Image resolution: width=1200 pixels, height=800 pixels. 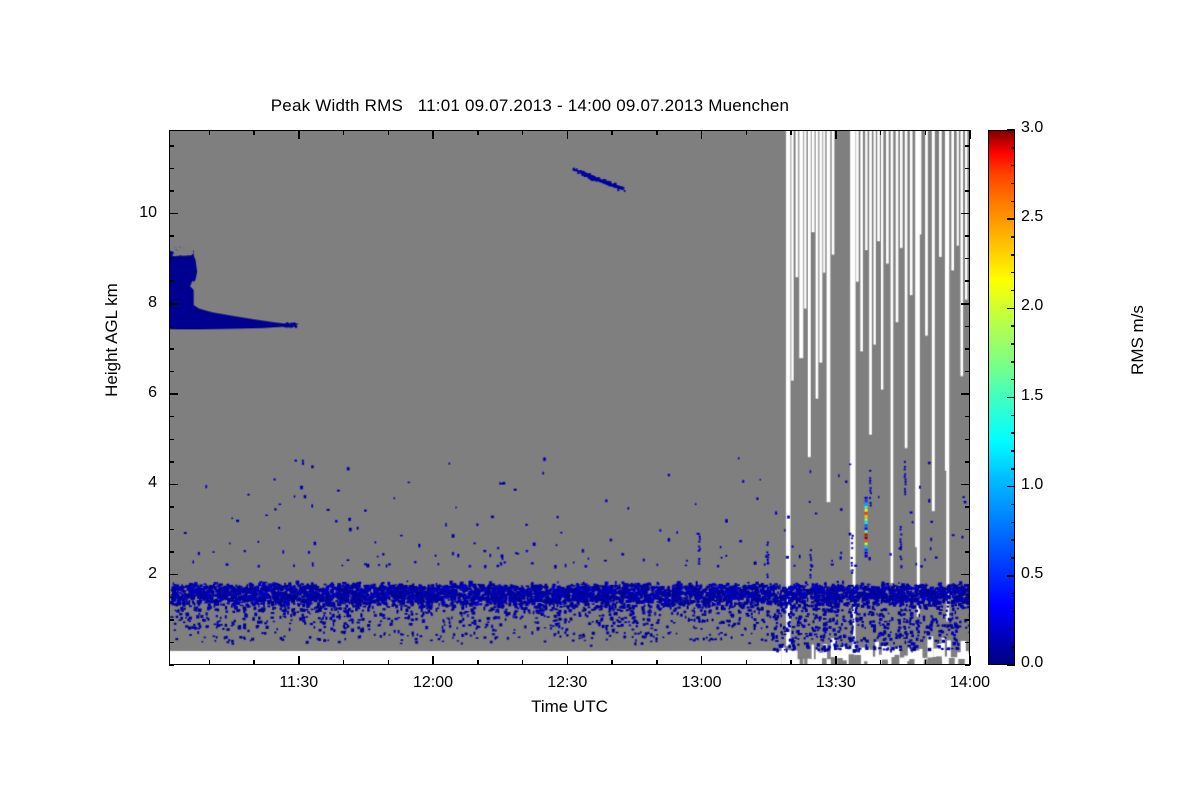 What do you see at coordinates (299, 682) in the screenshot?
I see `x-tick-label: 11:30` at bounding box center [299, 682].